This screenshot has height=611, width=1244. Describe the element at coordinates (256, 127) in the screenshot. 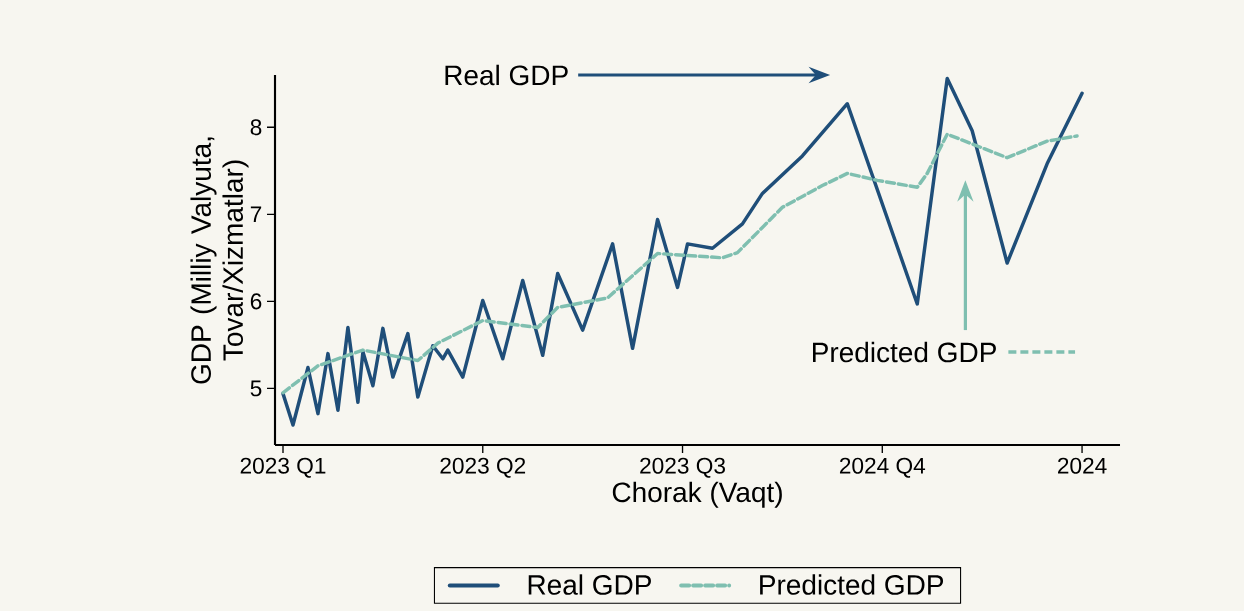

I see `y-tick-label: 8` at that location.